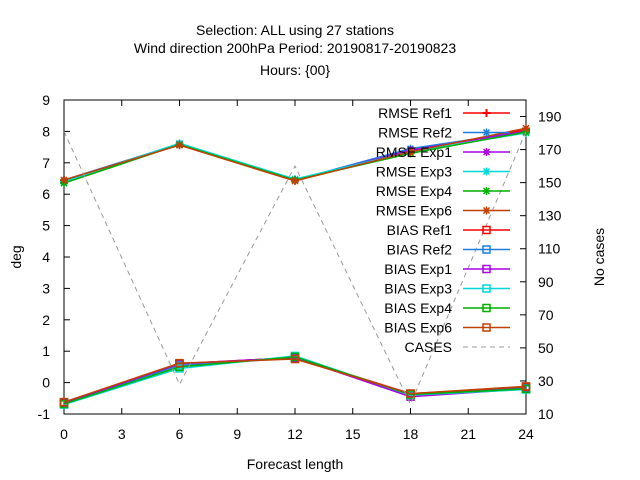  What do you see at coordinates (353, 434) in the screenshot?
I see `x-tick-label: 15` at bounding box center [353, 434].